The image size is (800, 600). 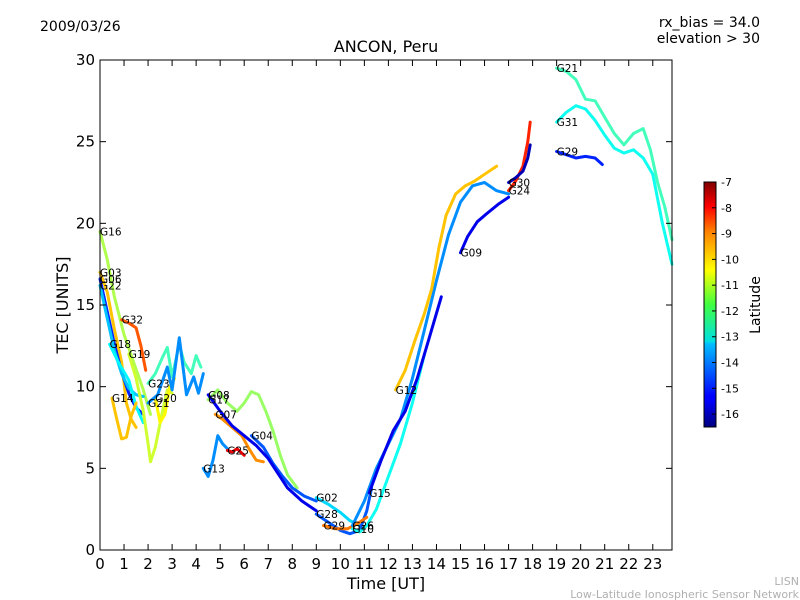 I want to click on x-tick-label: 22, so click(x=628, y=564).